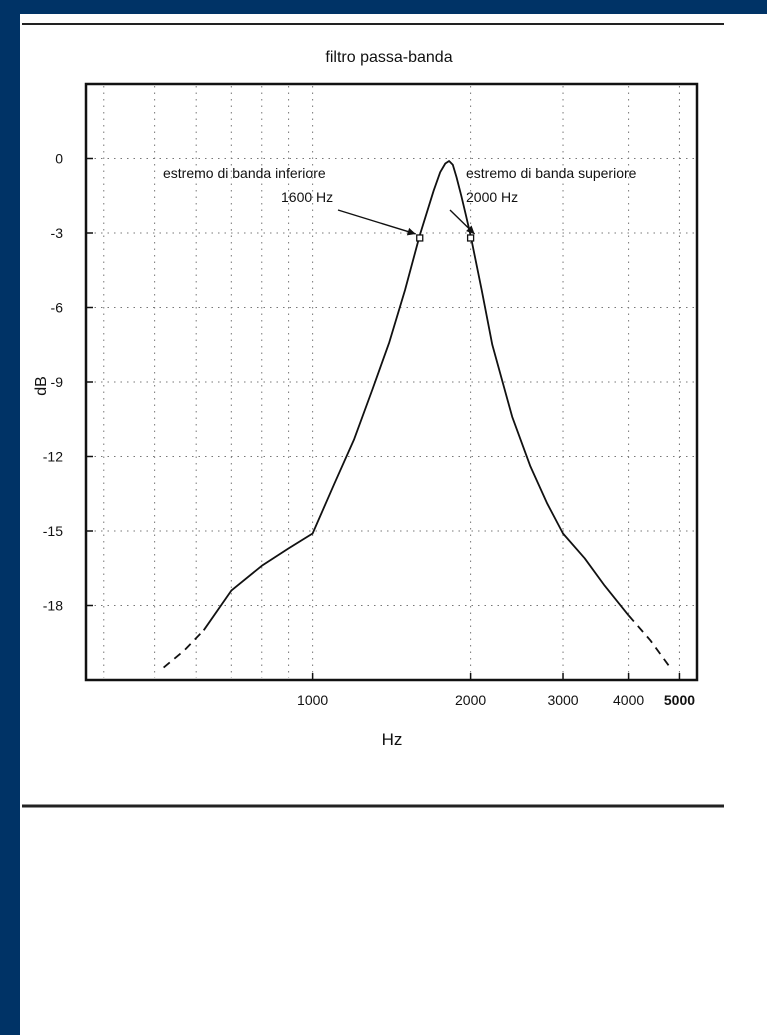 The height and width of the screenshot is (1035, 767). Describe the element at coordinates (470, 229) in the screenshot. I see `annotation-upper-arrowhead` at that location.